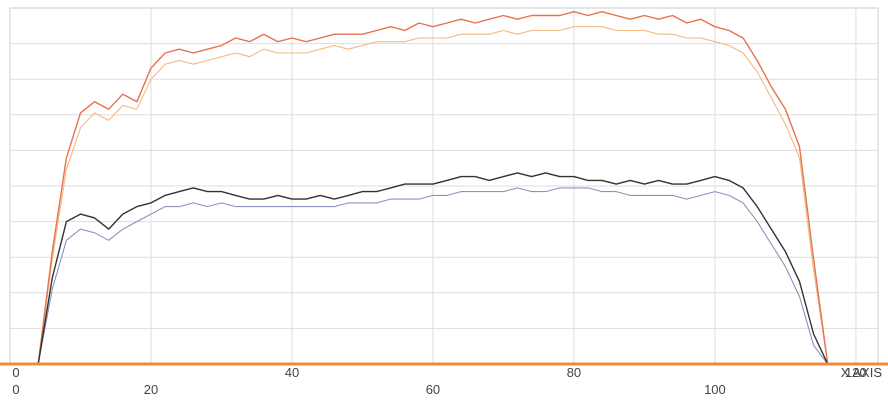 Image resolution: width=888 pixels, height=405 pixels. I want to click on x-axis: 0 40 80 120 0 20 60 100, so click(444, 379).